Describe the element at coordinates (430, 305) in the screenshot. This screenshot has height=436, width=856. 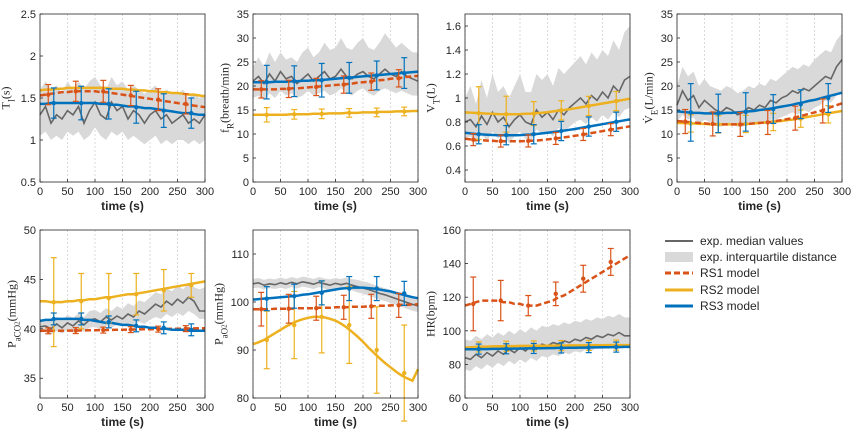
I see `hr-y-axis-label-unit: (bpm)` at that location.